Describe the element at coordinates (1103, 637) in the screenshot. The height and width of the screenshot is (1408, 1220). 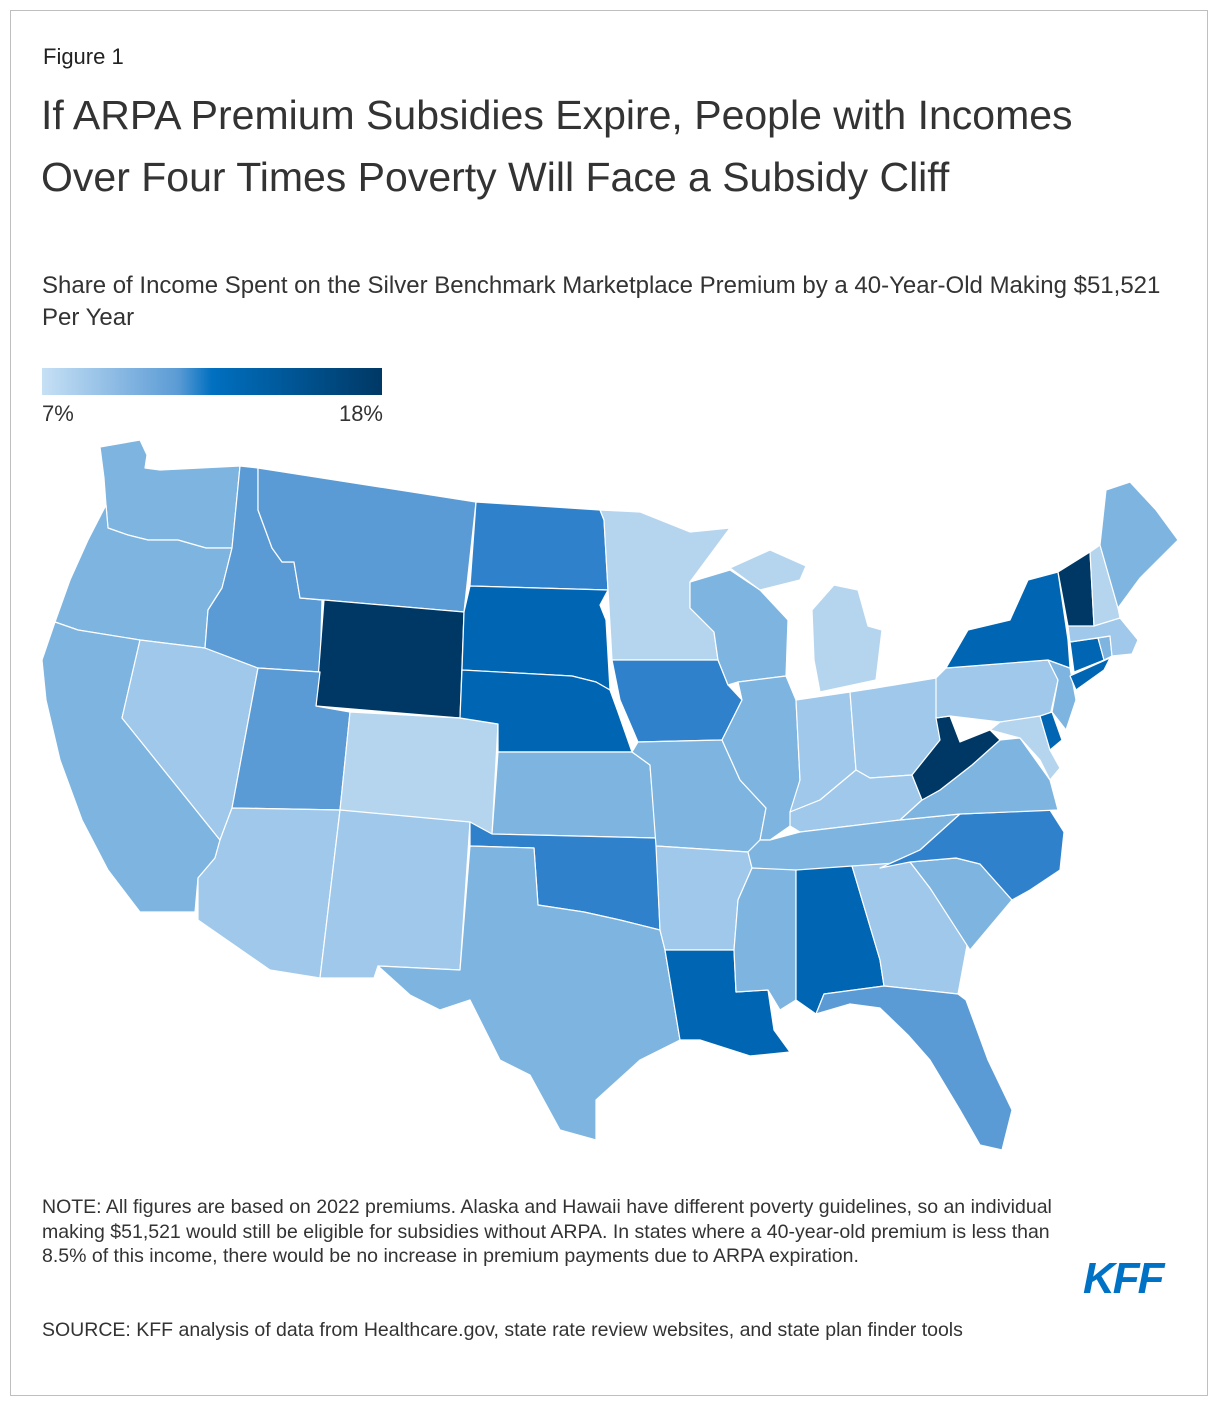
I see `state-MA` at that location.